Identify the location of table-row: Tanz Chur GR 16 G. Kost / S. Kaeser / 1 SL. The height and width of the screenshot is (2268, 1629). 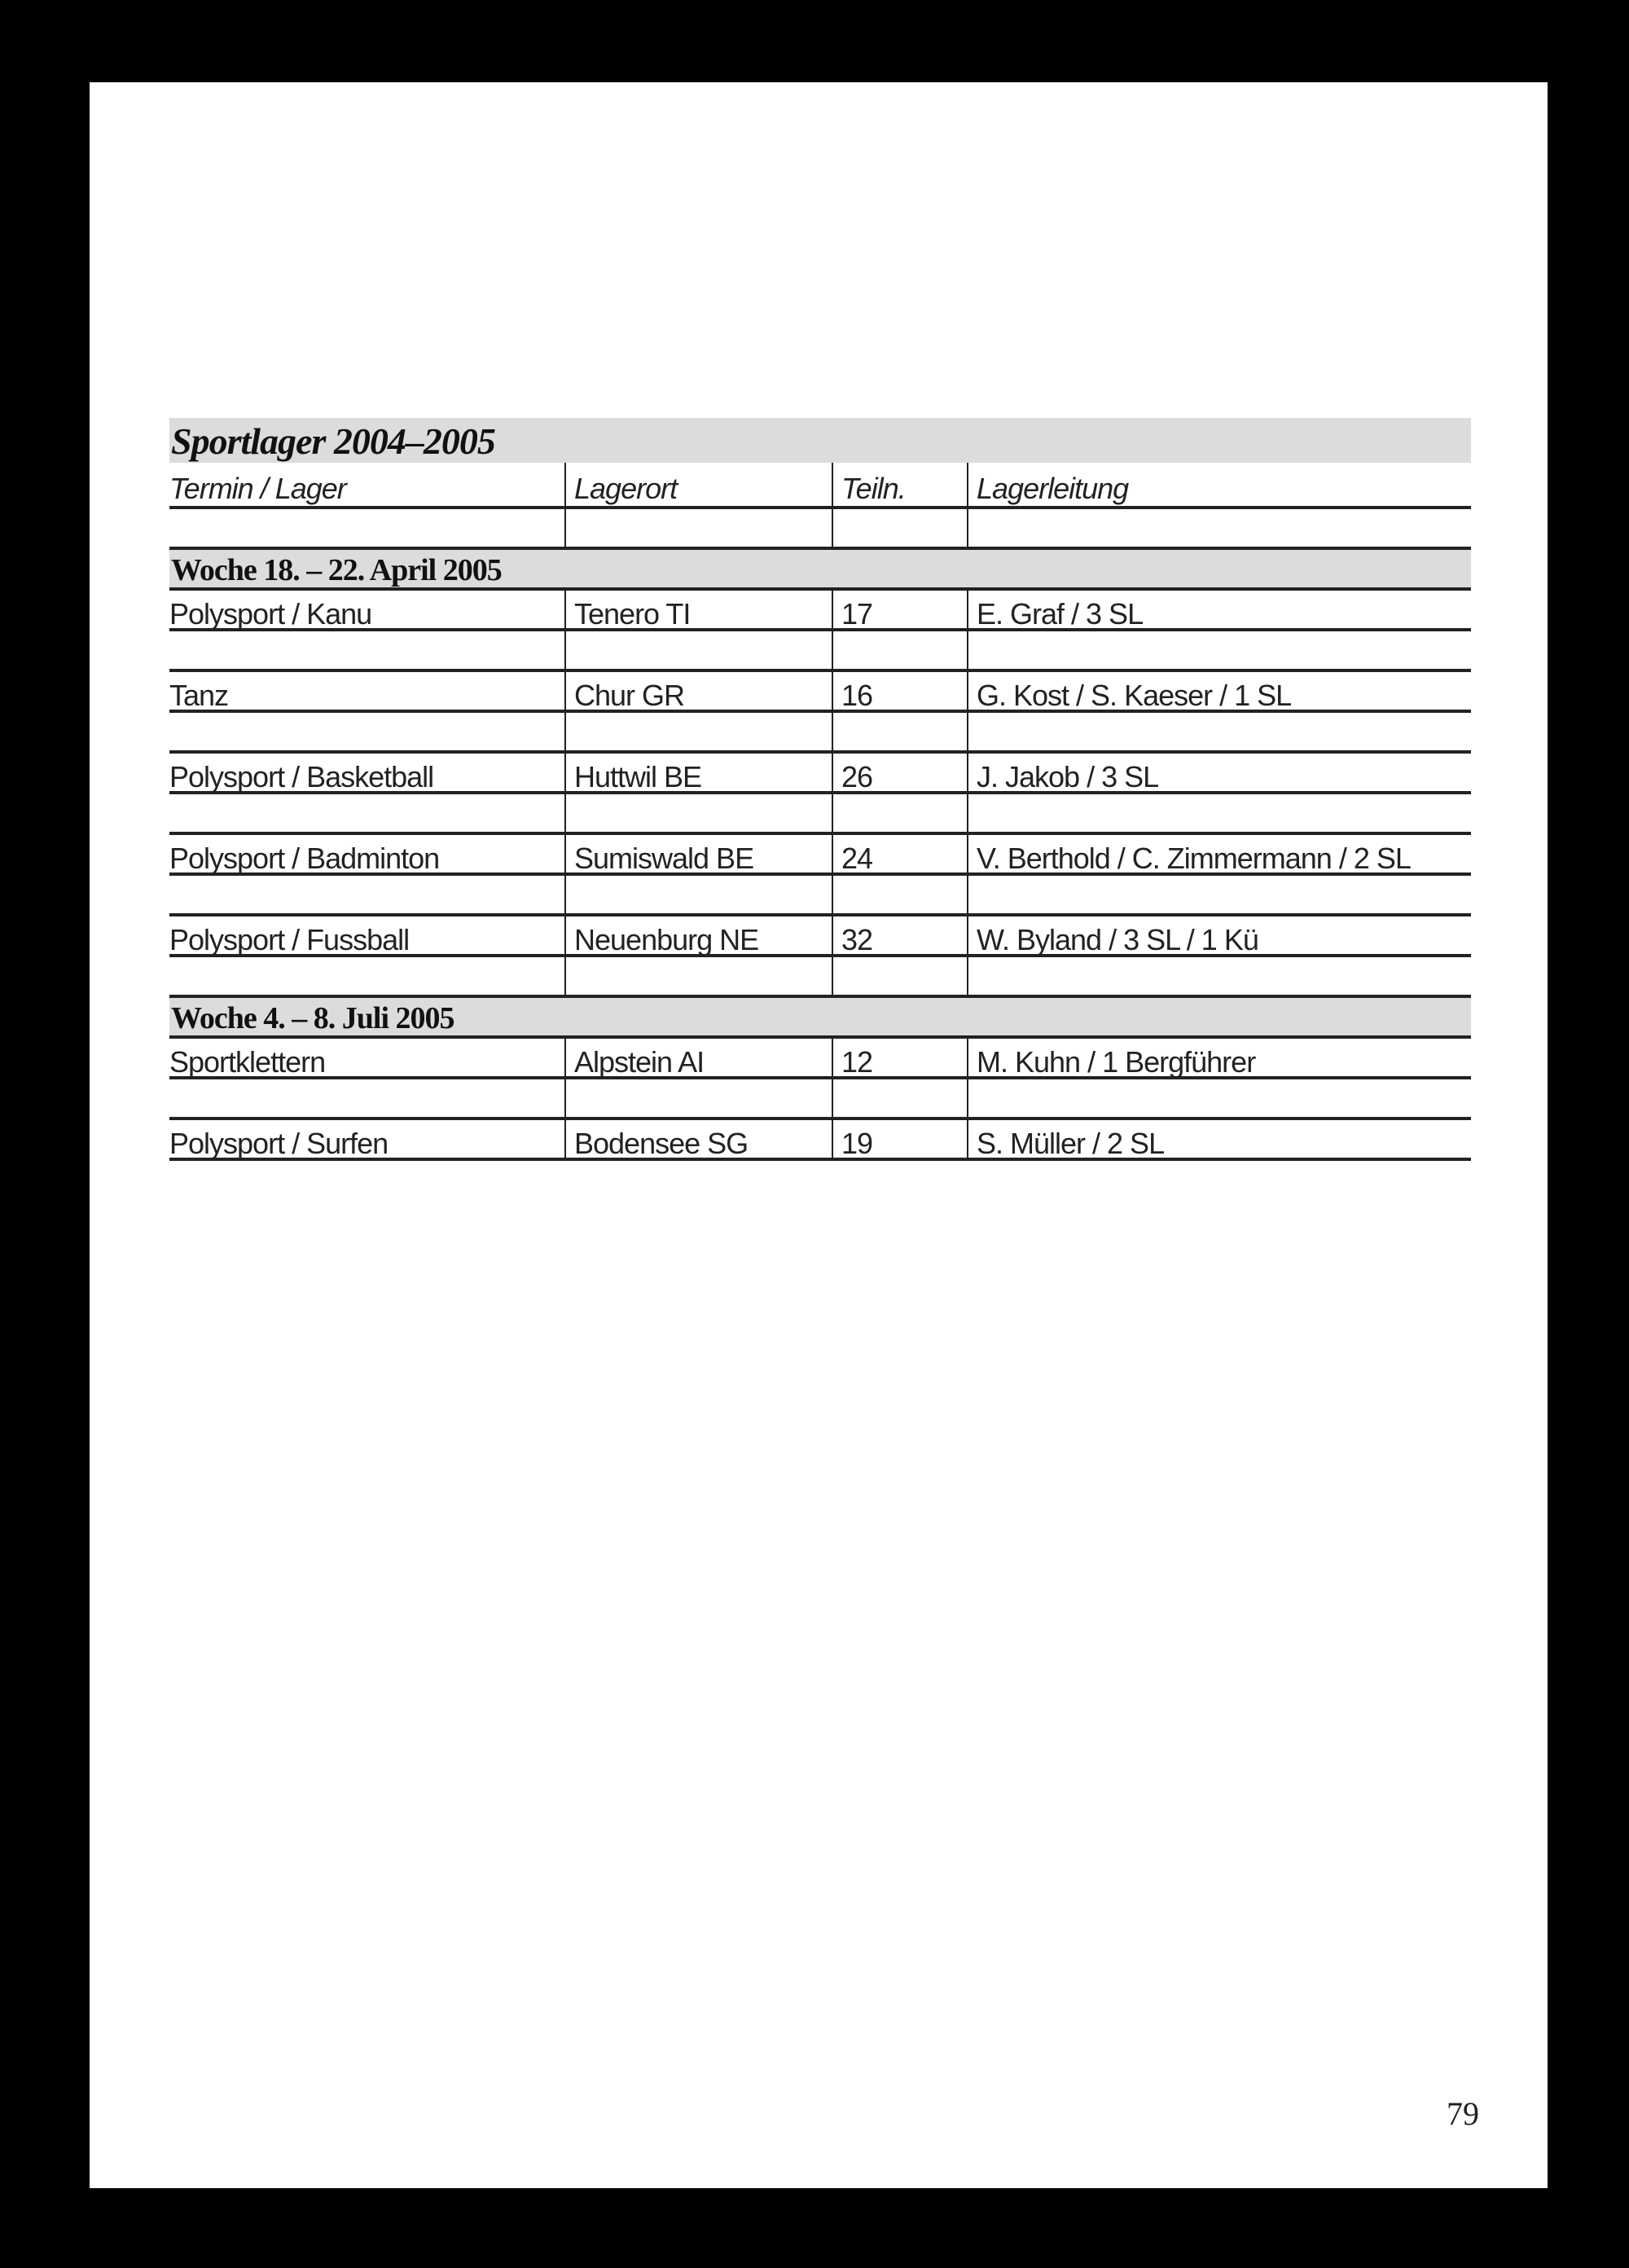
(820, 692).